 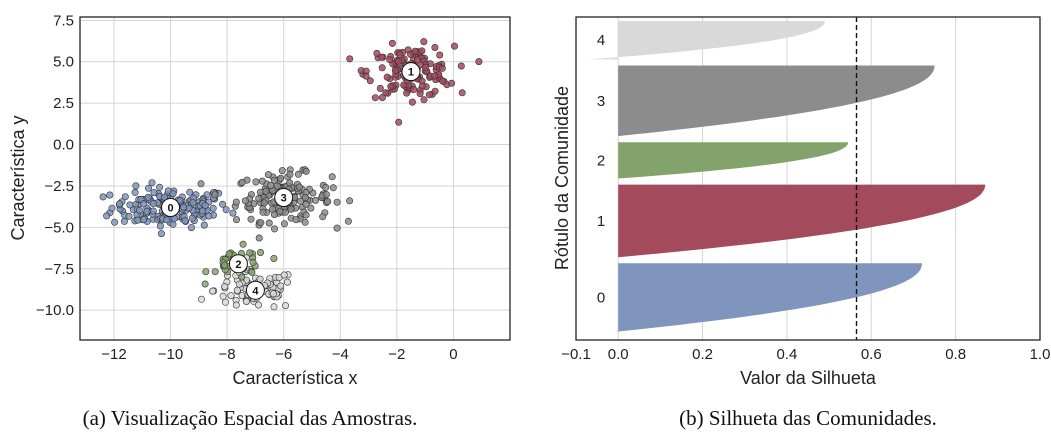 I want to click on scatter-ytick-label: −2.5, so click(x=59, y=186).